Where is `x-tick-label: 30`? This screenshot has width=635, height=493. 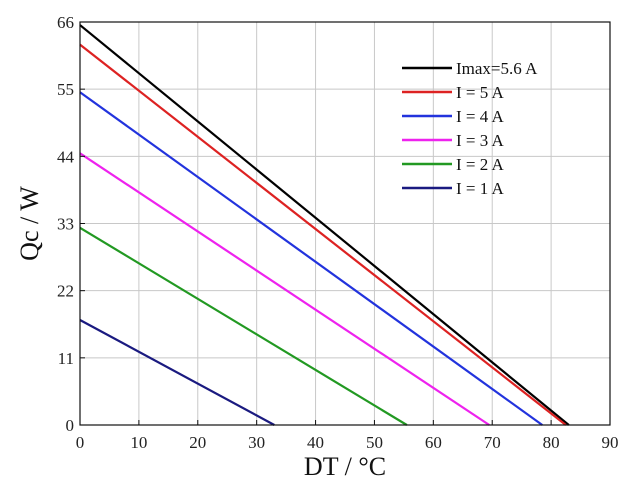
x-tick-label: 30 is located at coordinates (256, 442).